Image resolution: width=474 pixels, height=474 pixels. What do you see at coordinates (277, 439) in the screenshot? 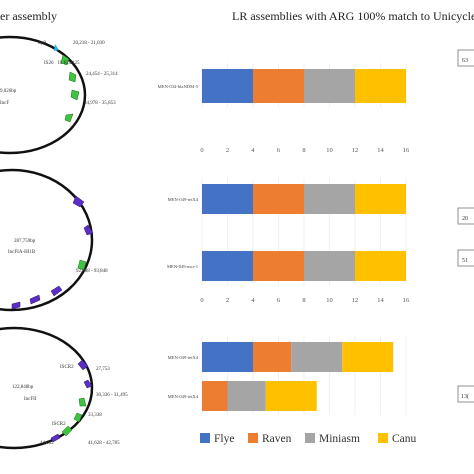
I see `legend-label-raven: Raven` at bounding box center [277, 439].